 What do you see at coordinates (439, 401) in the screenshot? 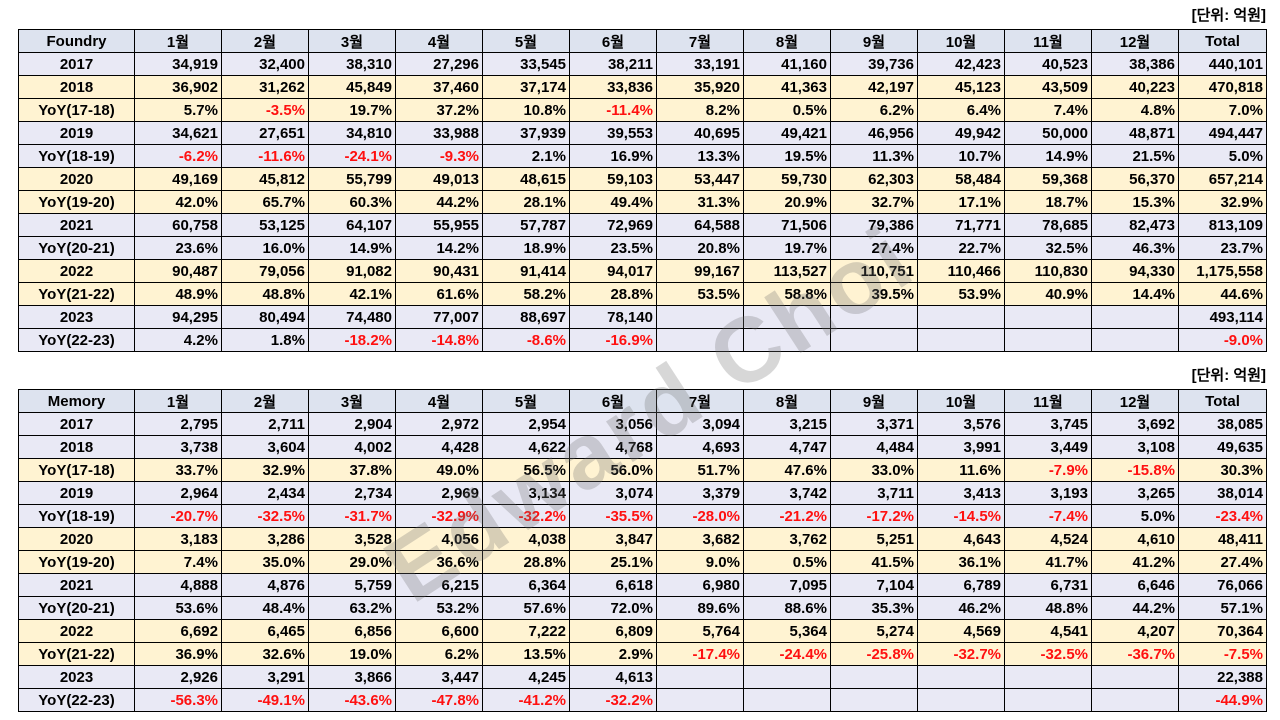
I see `column-header: 4월` at bounding box center [439, 401].